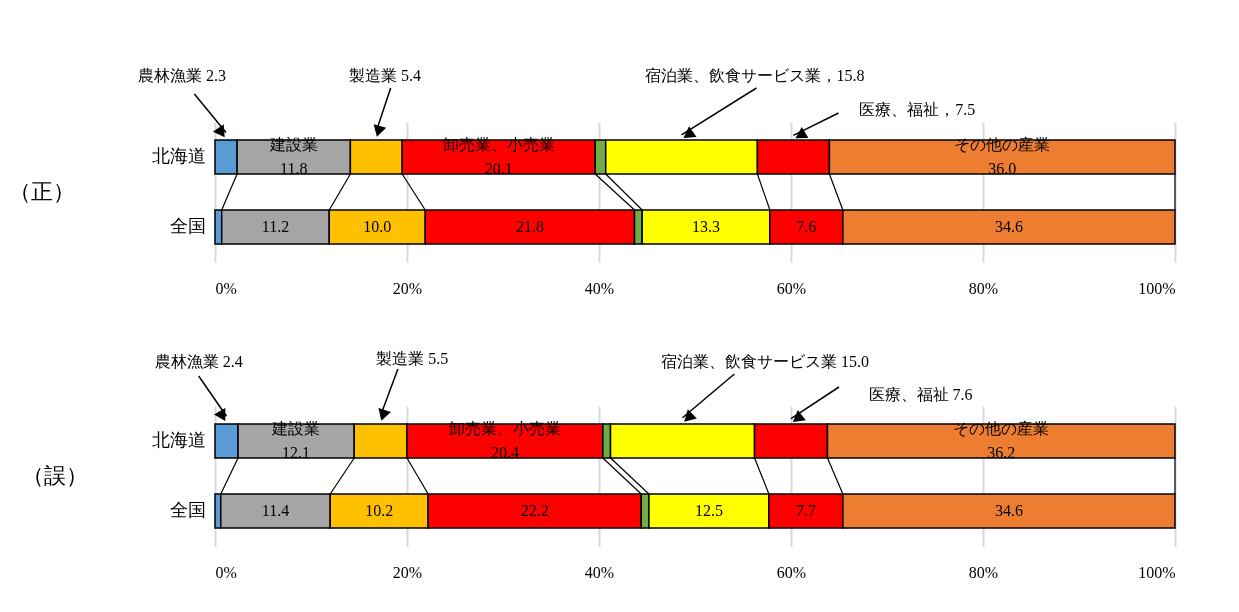 This screenshot has height=612, width=1239. What do you see at coordinates (384, 75) in the screenshot?
I see `text: 製造業 5.4` at bounding box center [384, 75].